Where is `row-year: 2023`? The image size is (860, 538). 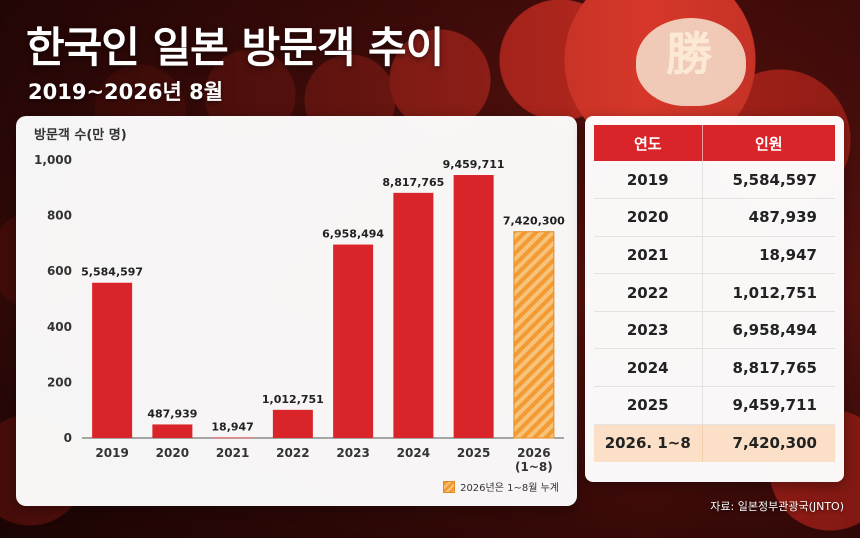
row-year: 2023 is located at coordinates (648, 330).